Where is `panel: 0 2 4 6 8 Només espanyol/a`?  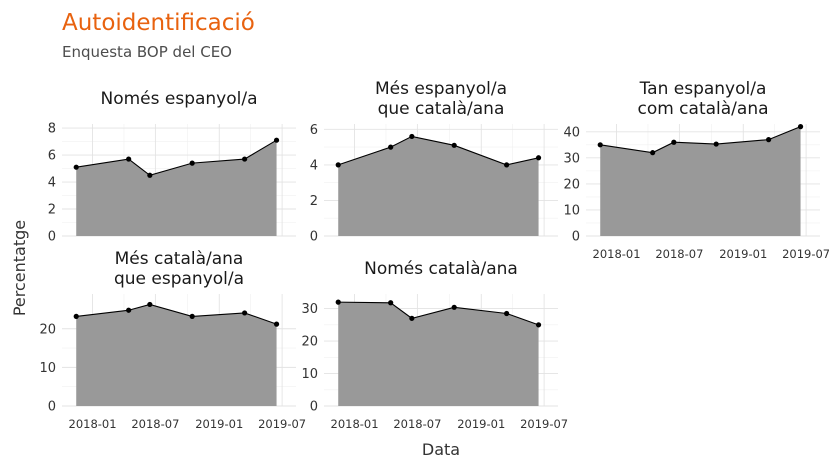
panel: 0 2 4 6 8 Només espanyol/a is located at coordinates (172, 167).